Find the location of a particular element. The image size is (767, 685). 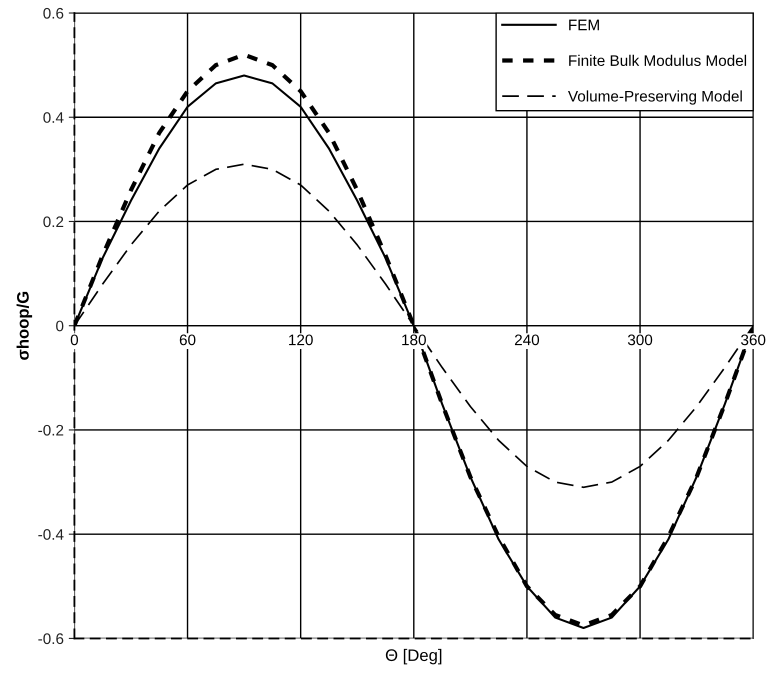

y-tick-label: 0.2 is located at coordinates (53, 222).